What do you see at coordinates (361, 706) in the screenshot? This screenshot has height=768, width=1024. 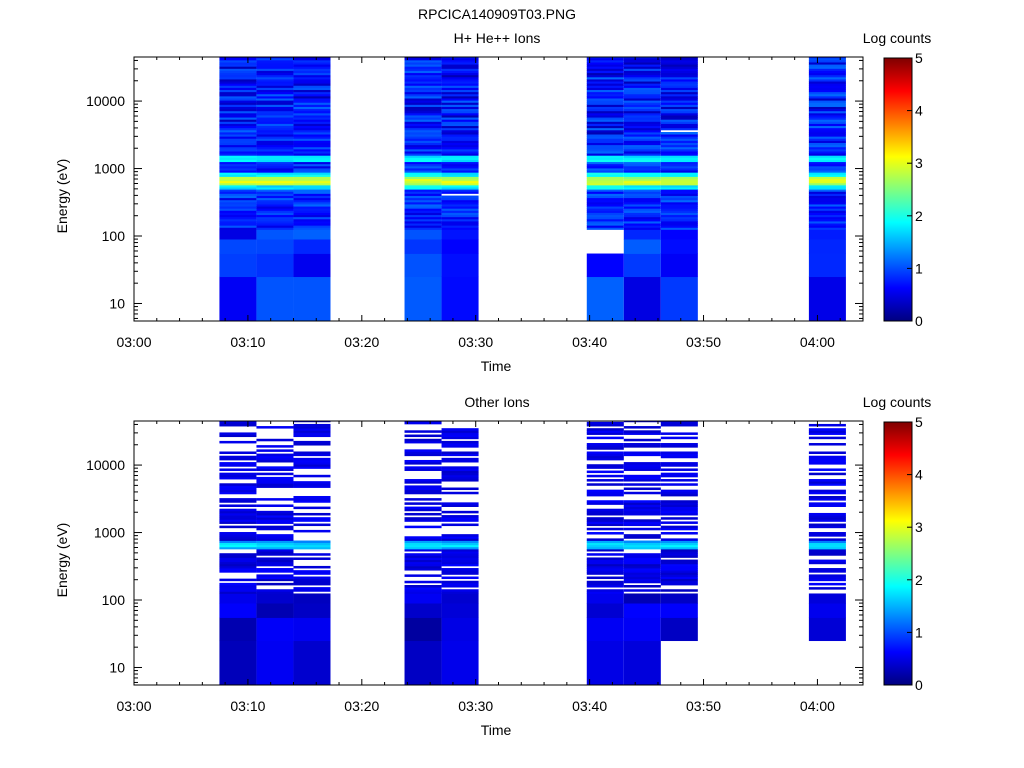 I see `x-tick-label: 03:20` at bounding box center [361, 706].